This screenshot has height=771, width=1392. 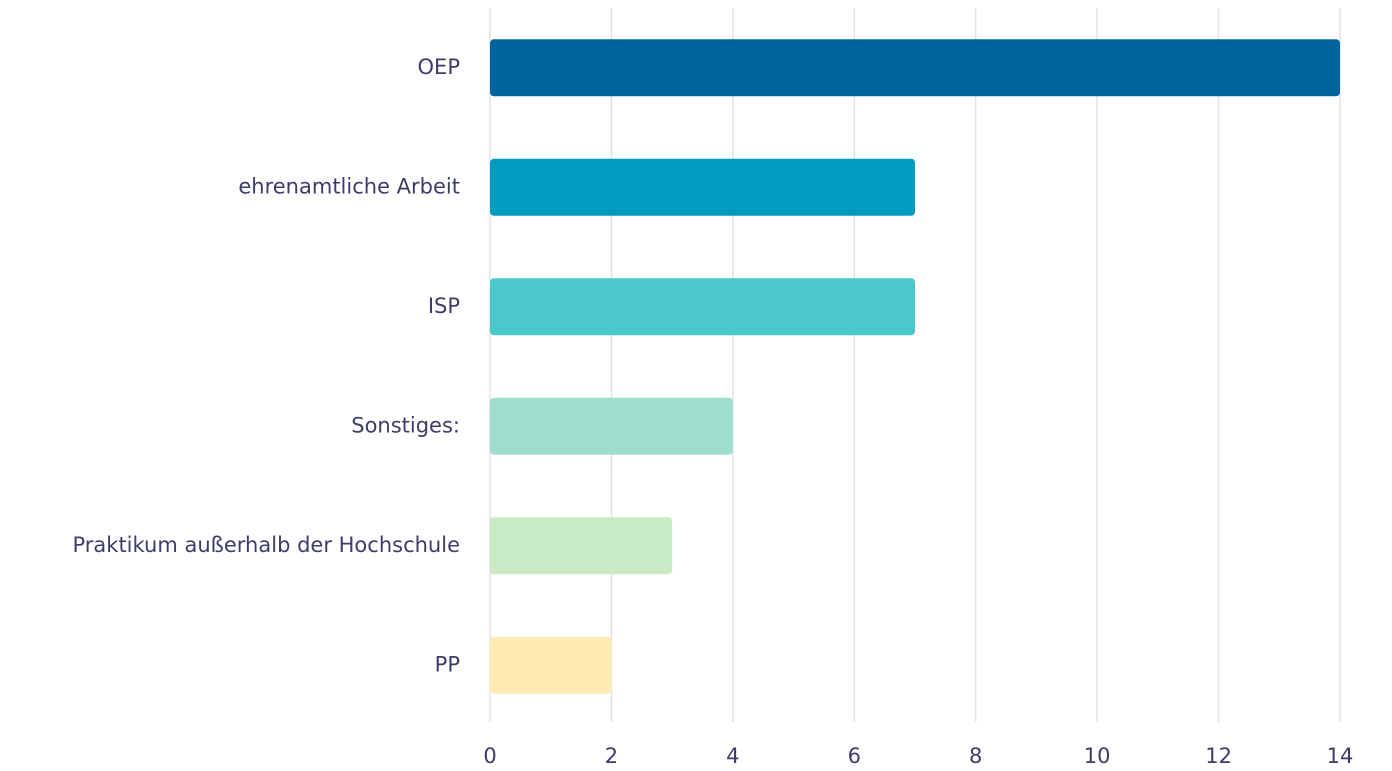 I want to click on x-tick-label: 8, so click(x=975, y=756).